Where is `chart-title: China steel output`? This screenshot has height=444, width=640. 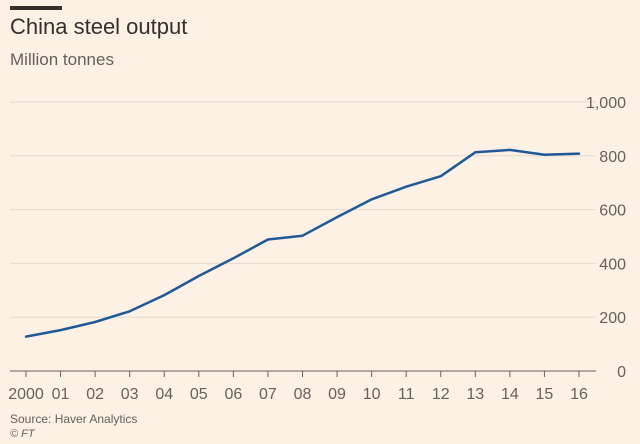
chart-title: China steel output is located at coordinates (99, 26).